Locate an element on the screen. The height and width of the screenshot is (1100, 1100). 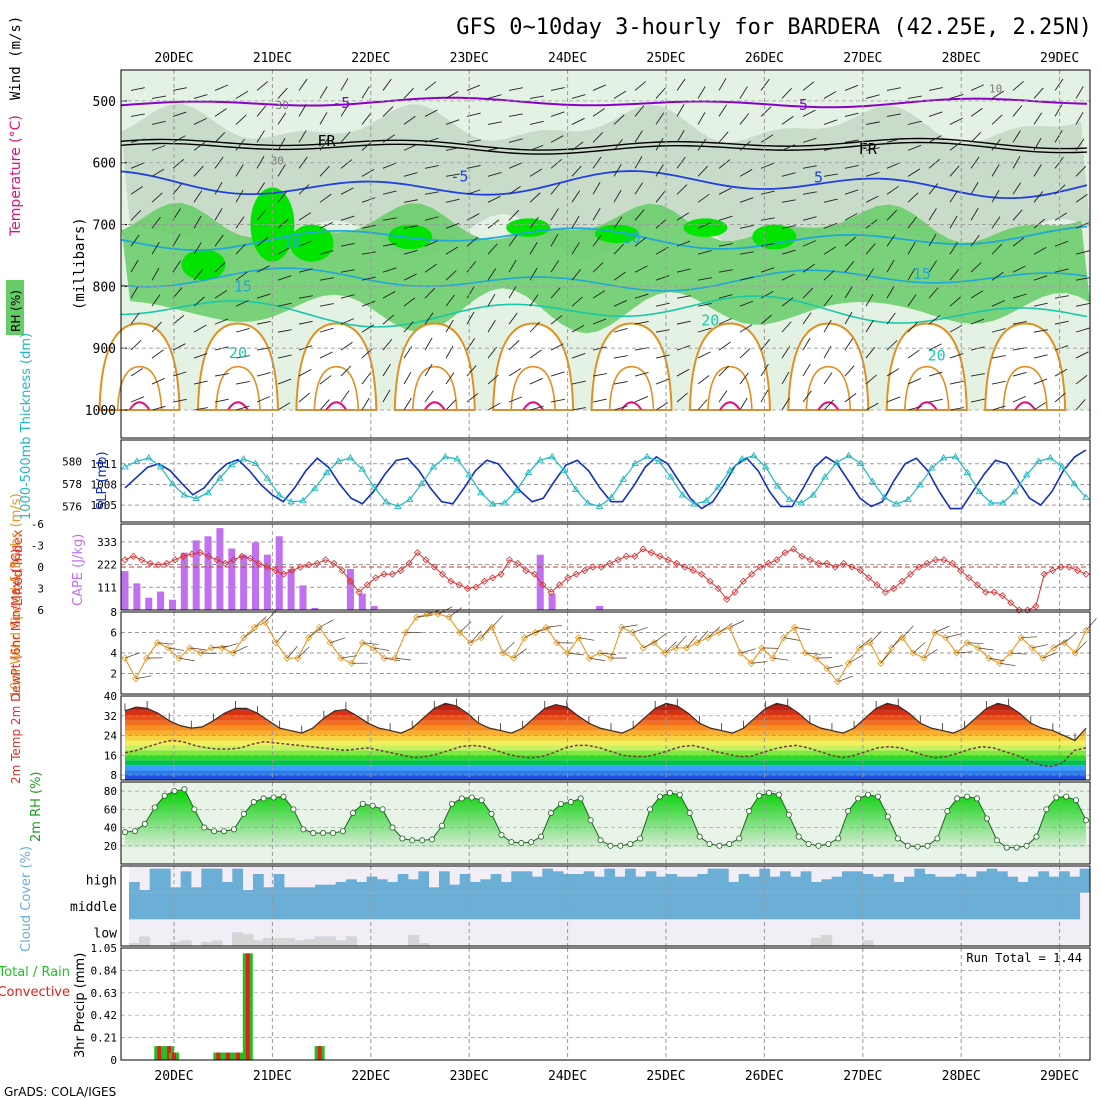
lifted-index-line is located at coordinates (605, 579).